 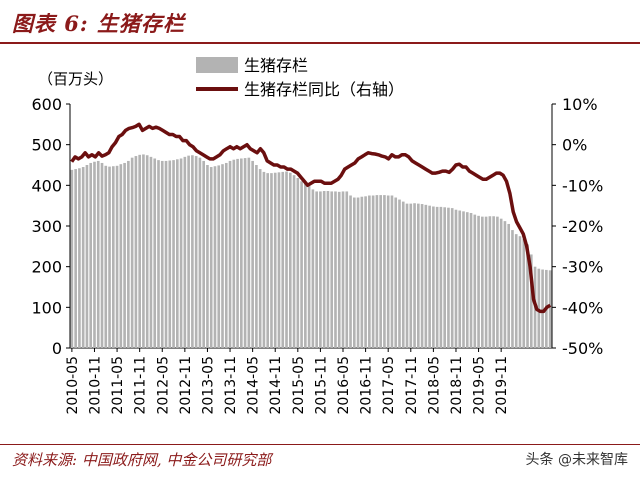 What do you see at coordinates (46, 307) in the screenshot?
I see `y-left-tick-label: 100` at bounding box center [46, 307].